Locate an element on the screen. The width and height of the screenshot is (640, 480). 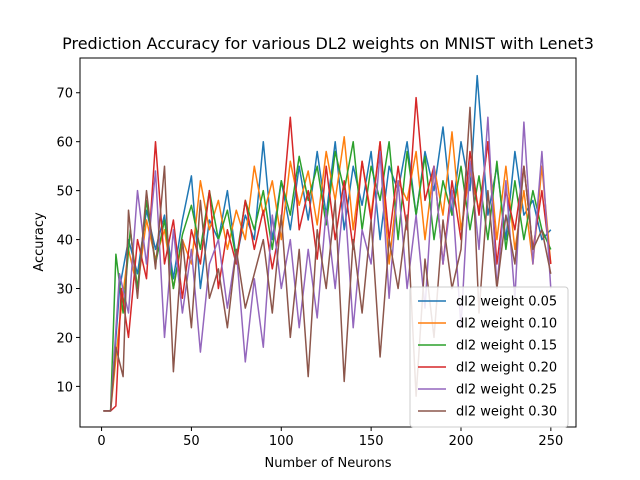
y-tick-label: 10 is located at coordinates (64, 387).